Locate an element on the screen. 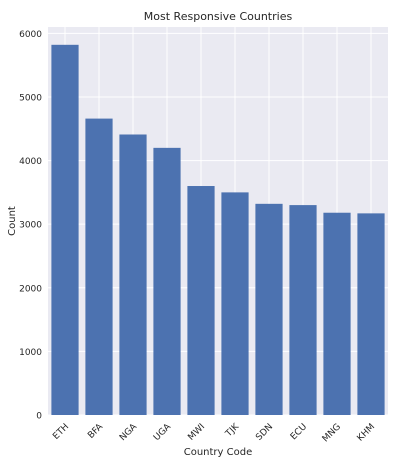 This screenshot has height=468, width=410. x-axis-label: Country Code is located at coordinates (218, 452).